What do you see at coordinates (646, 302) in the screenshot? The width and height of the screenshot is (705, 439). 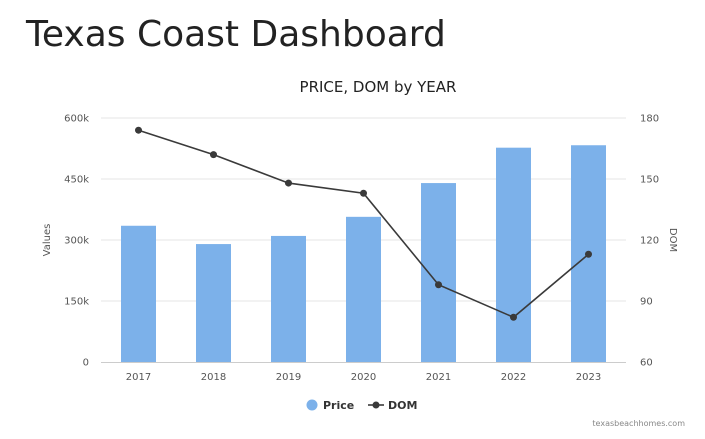 I see `y-tick-label-right: 90` at bounding box center [646, 302].